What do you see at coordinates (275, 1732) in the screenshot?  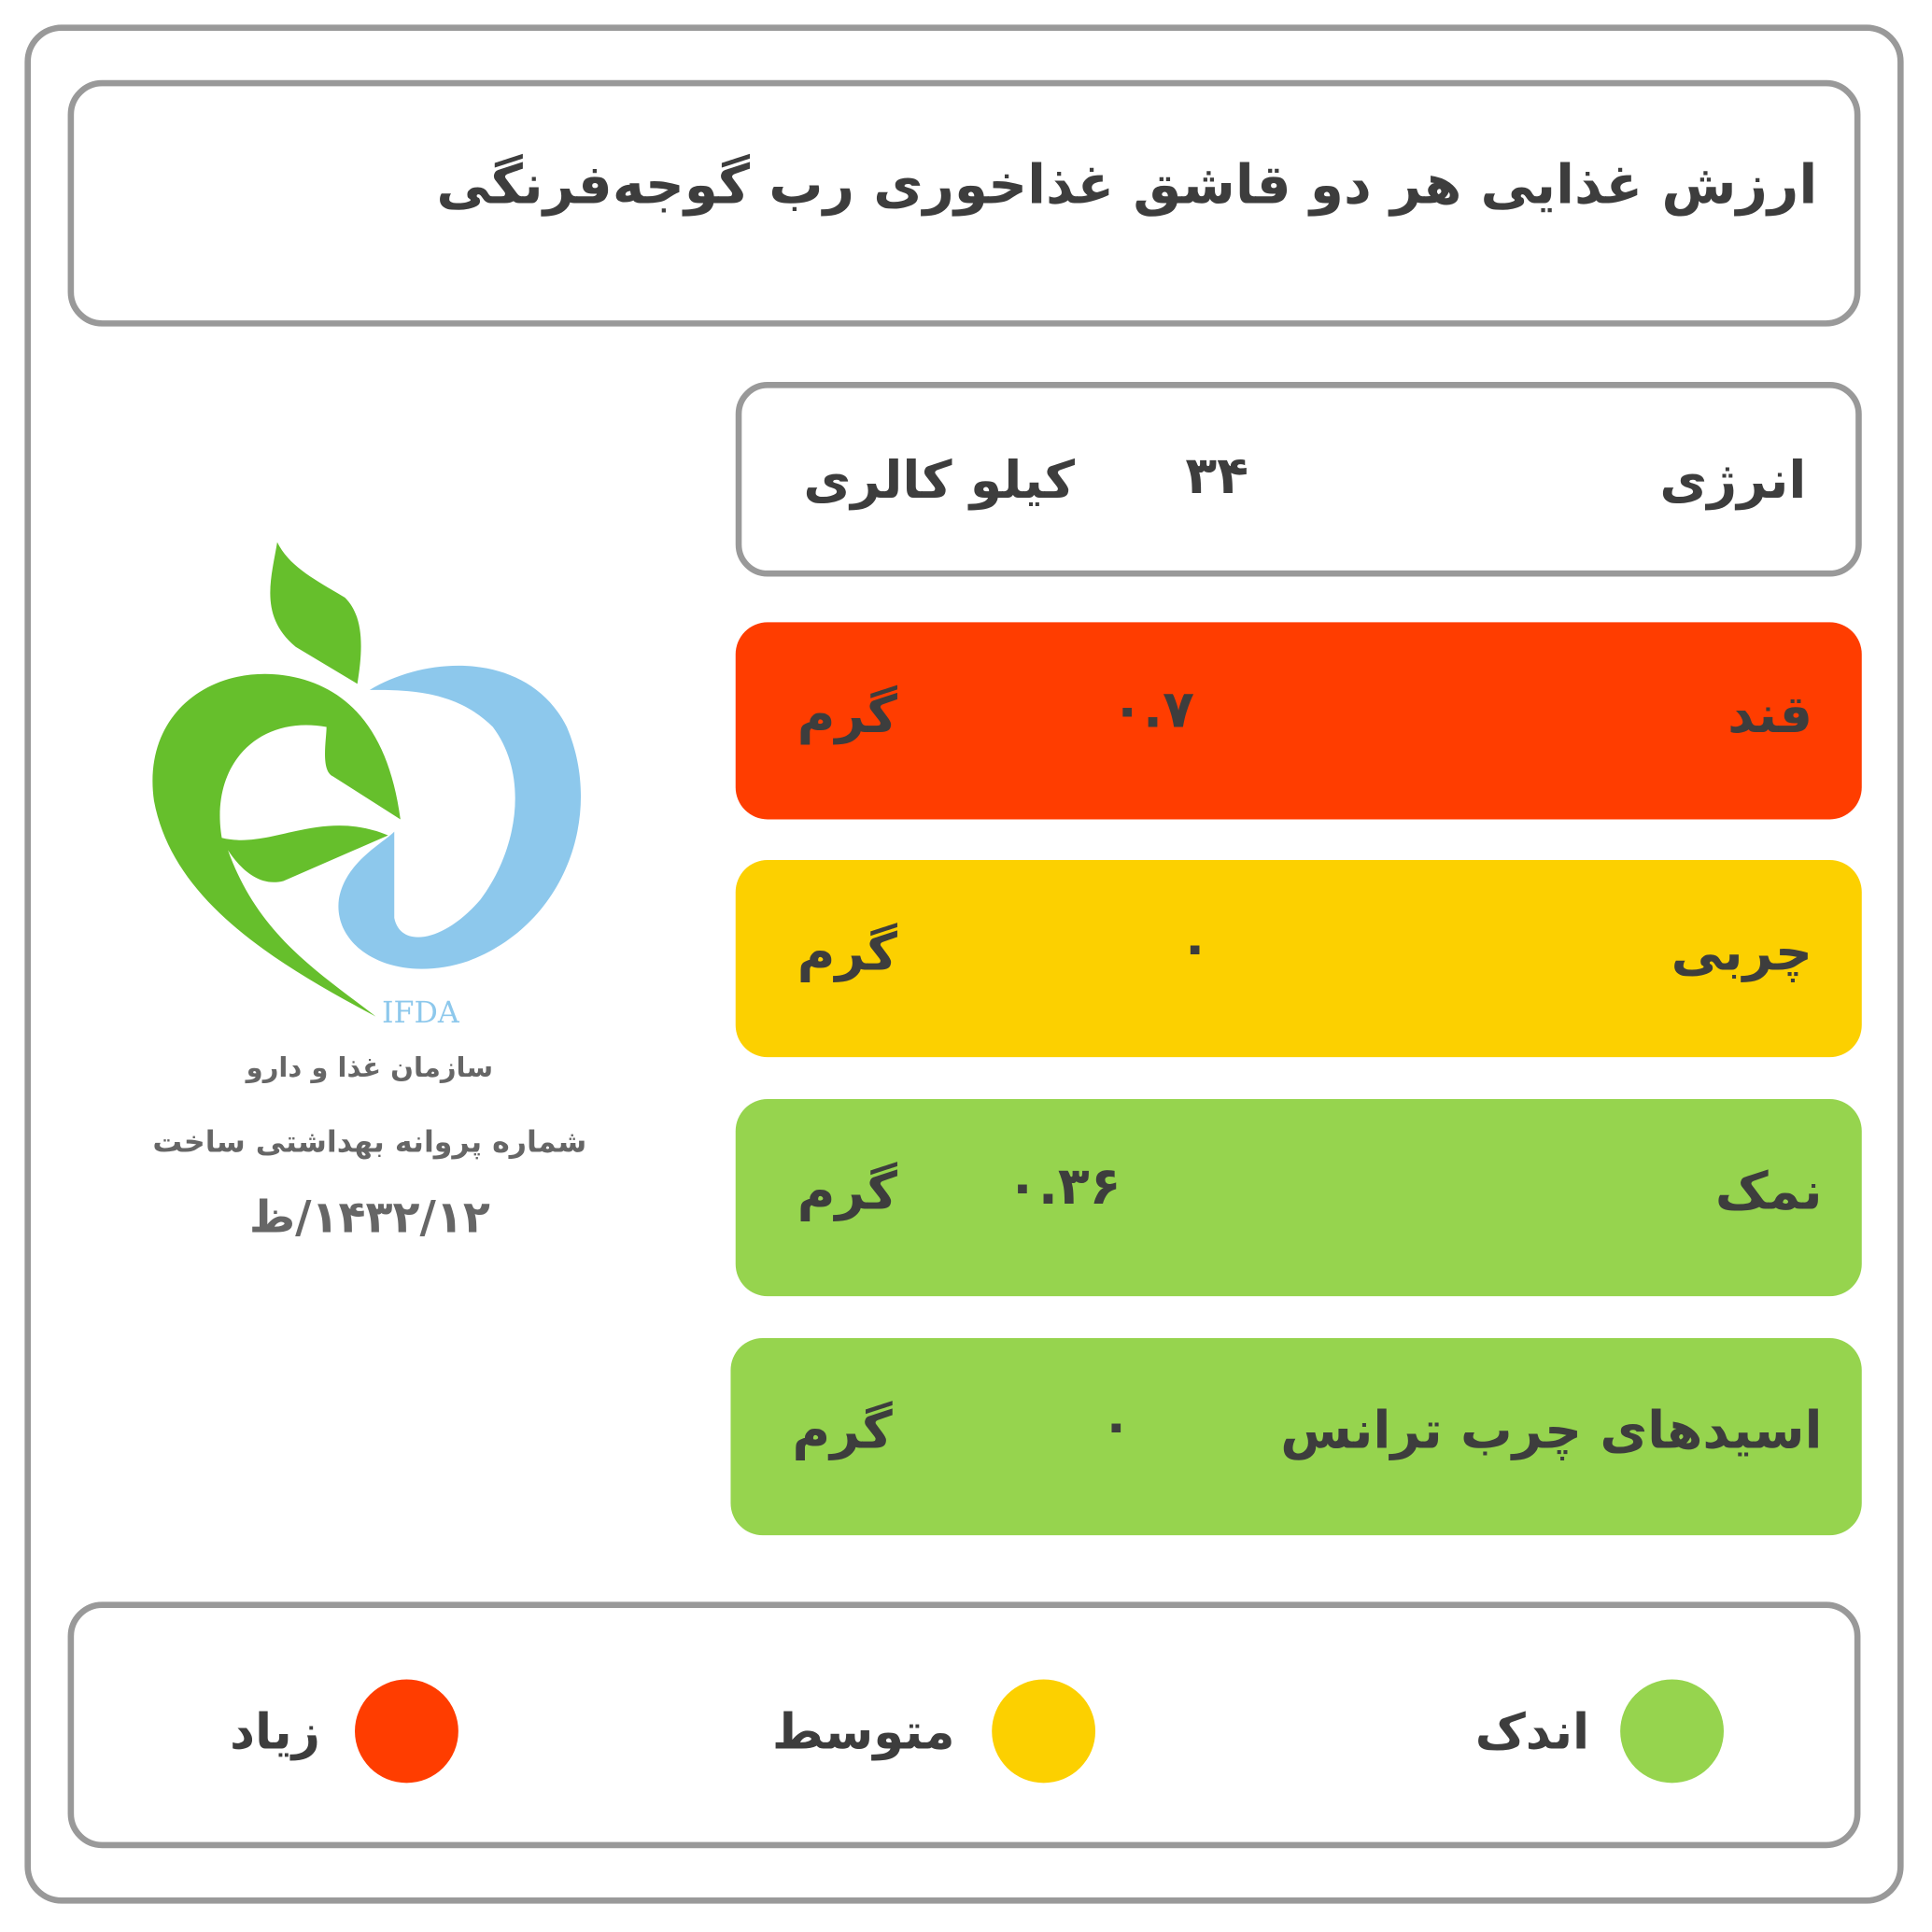 I see `legend-high-label: زیاد` at bounding box center [275, 1732].